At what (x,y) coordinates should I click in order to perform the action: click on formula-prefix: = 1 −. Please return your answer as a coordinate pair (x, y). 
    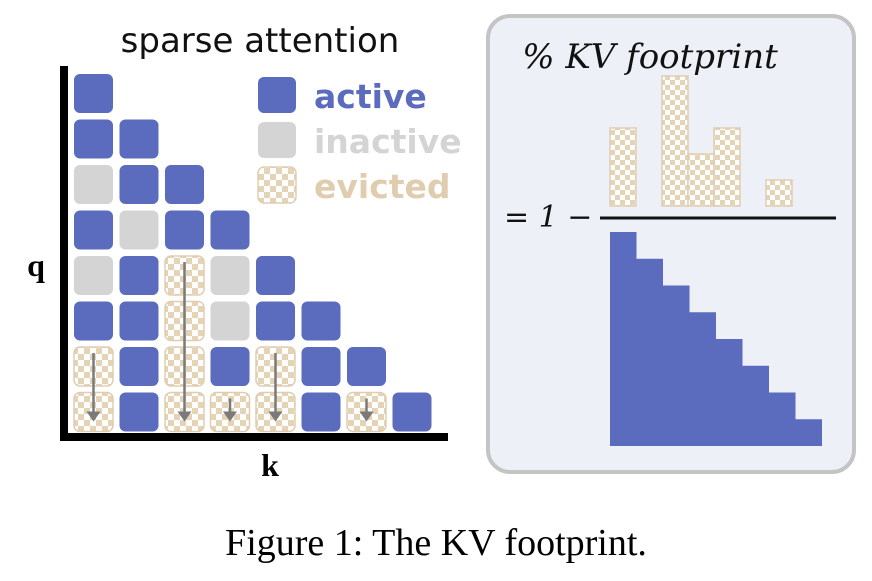
    Looking at the image, I should click on (548, 217).